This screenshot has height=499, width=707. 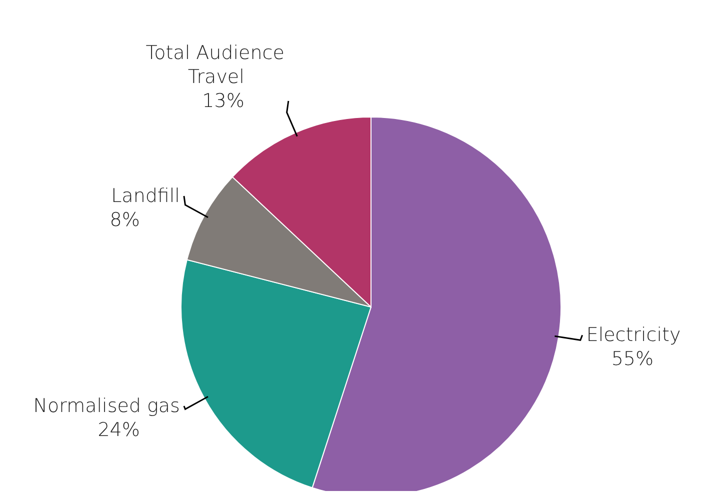 What do you see at coordinates (119, 430) in the screenshot?
I see `data-label: 24%` at bounding box center [119, 430].